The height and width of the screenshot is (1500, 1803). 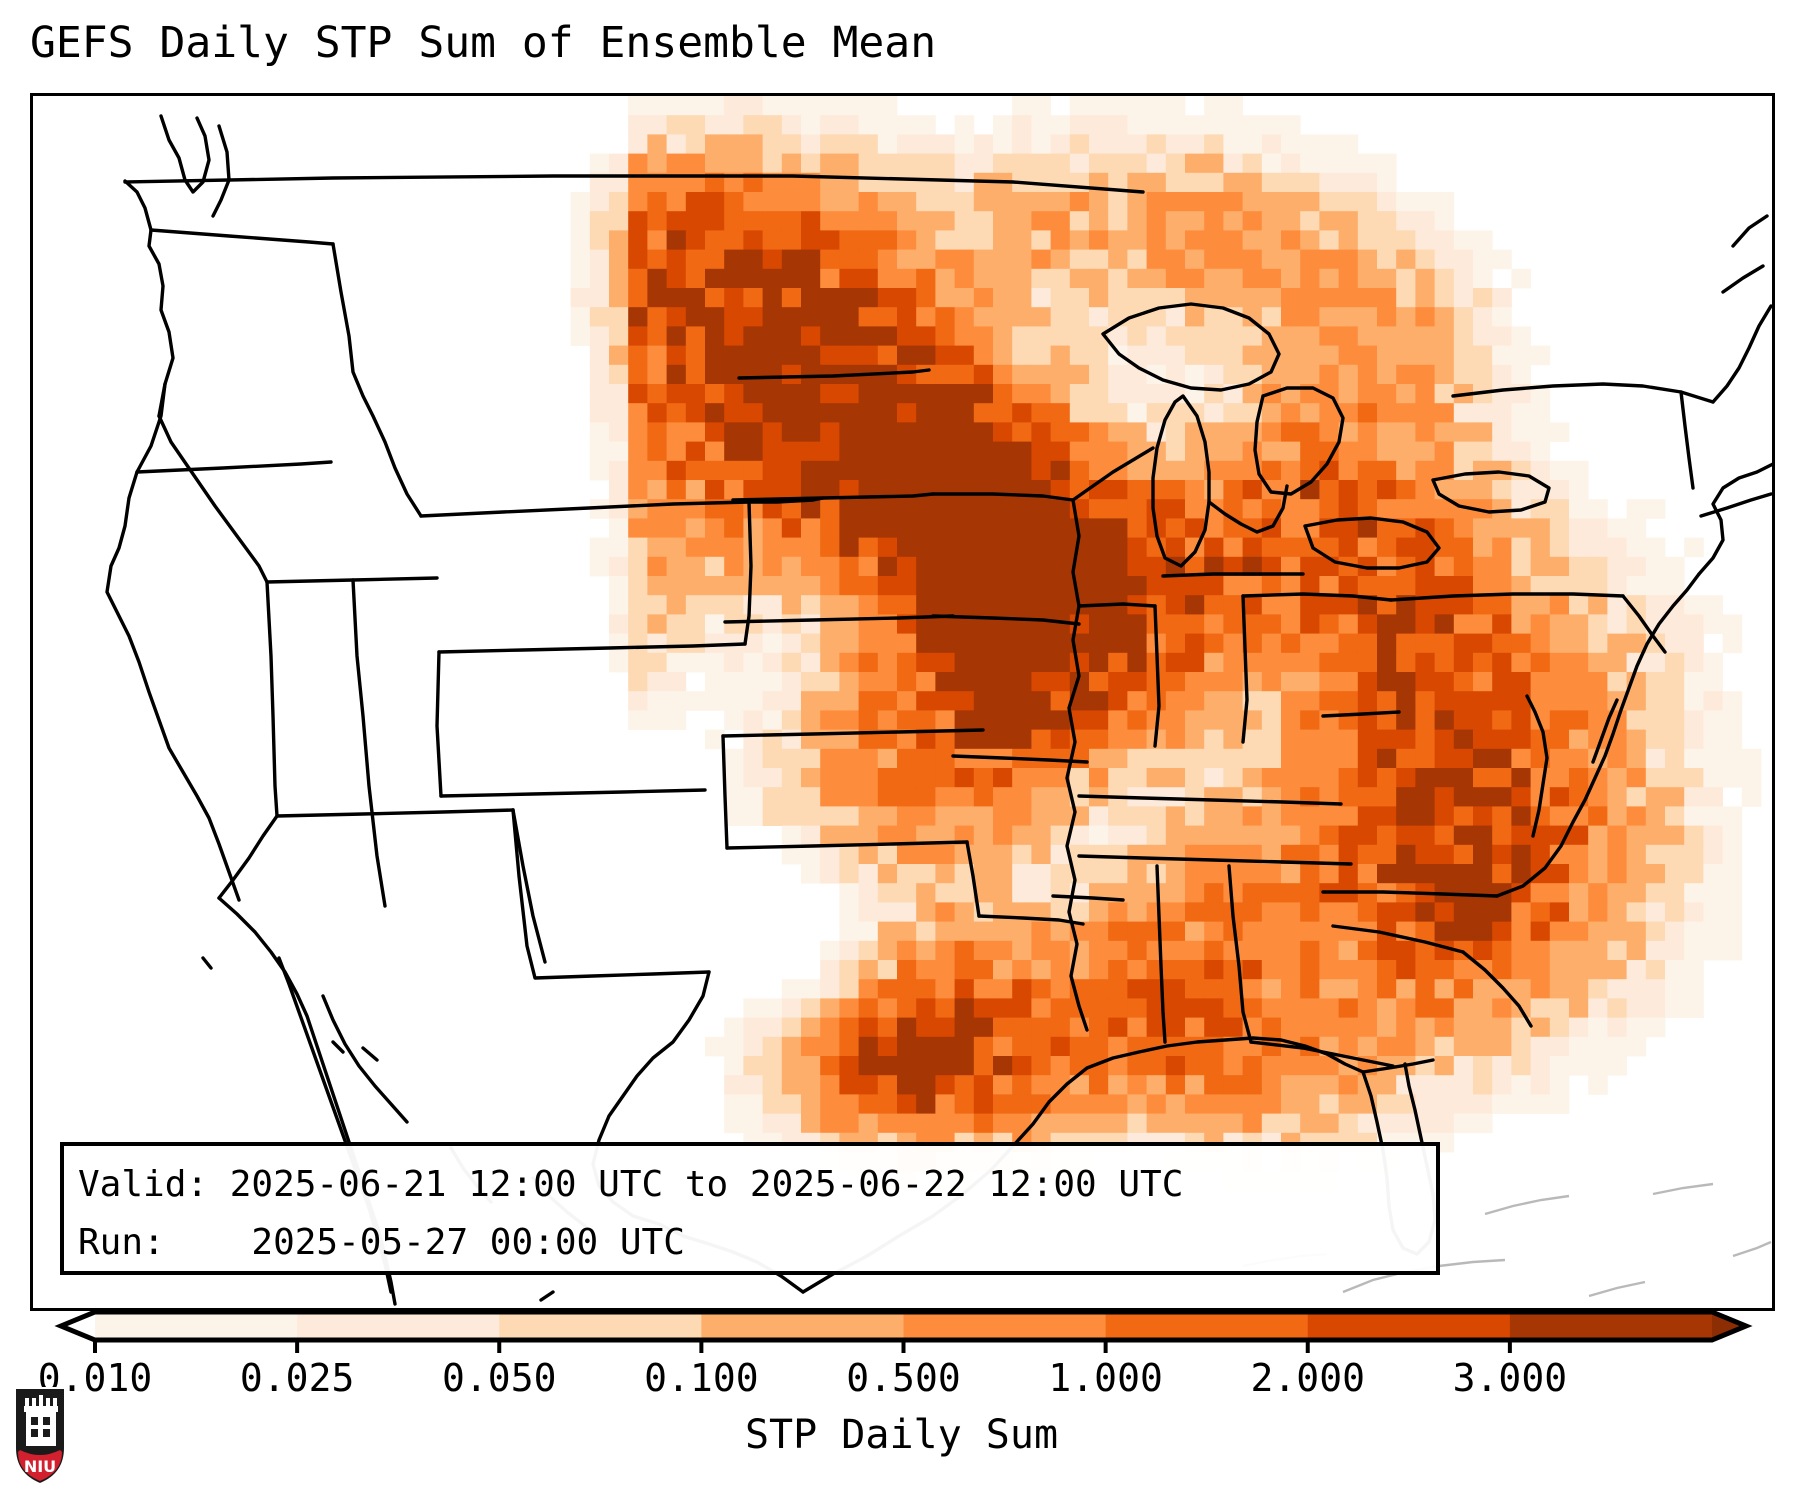 I want to click on niu-logo: NIU, so click(x=40, y=1436).